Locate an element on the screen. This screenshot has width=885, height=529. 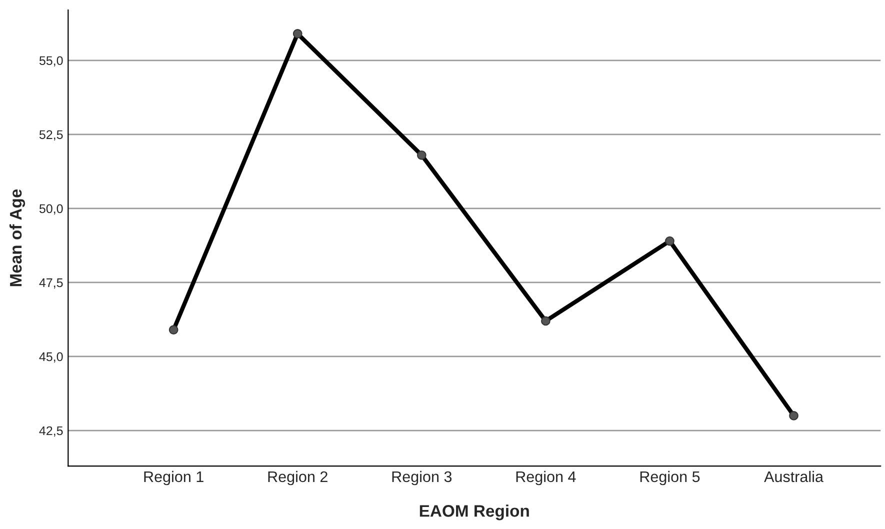
x-tick-label: Region 1 is located at coordinates (174, 478).